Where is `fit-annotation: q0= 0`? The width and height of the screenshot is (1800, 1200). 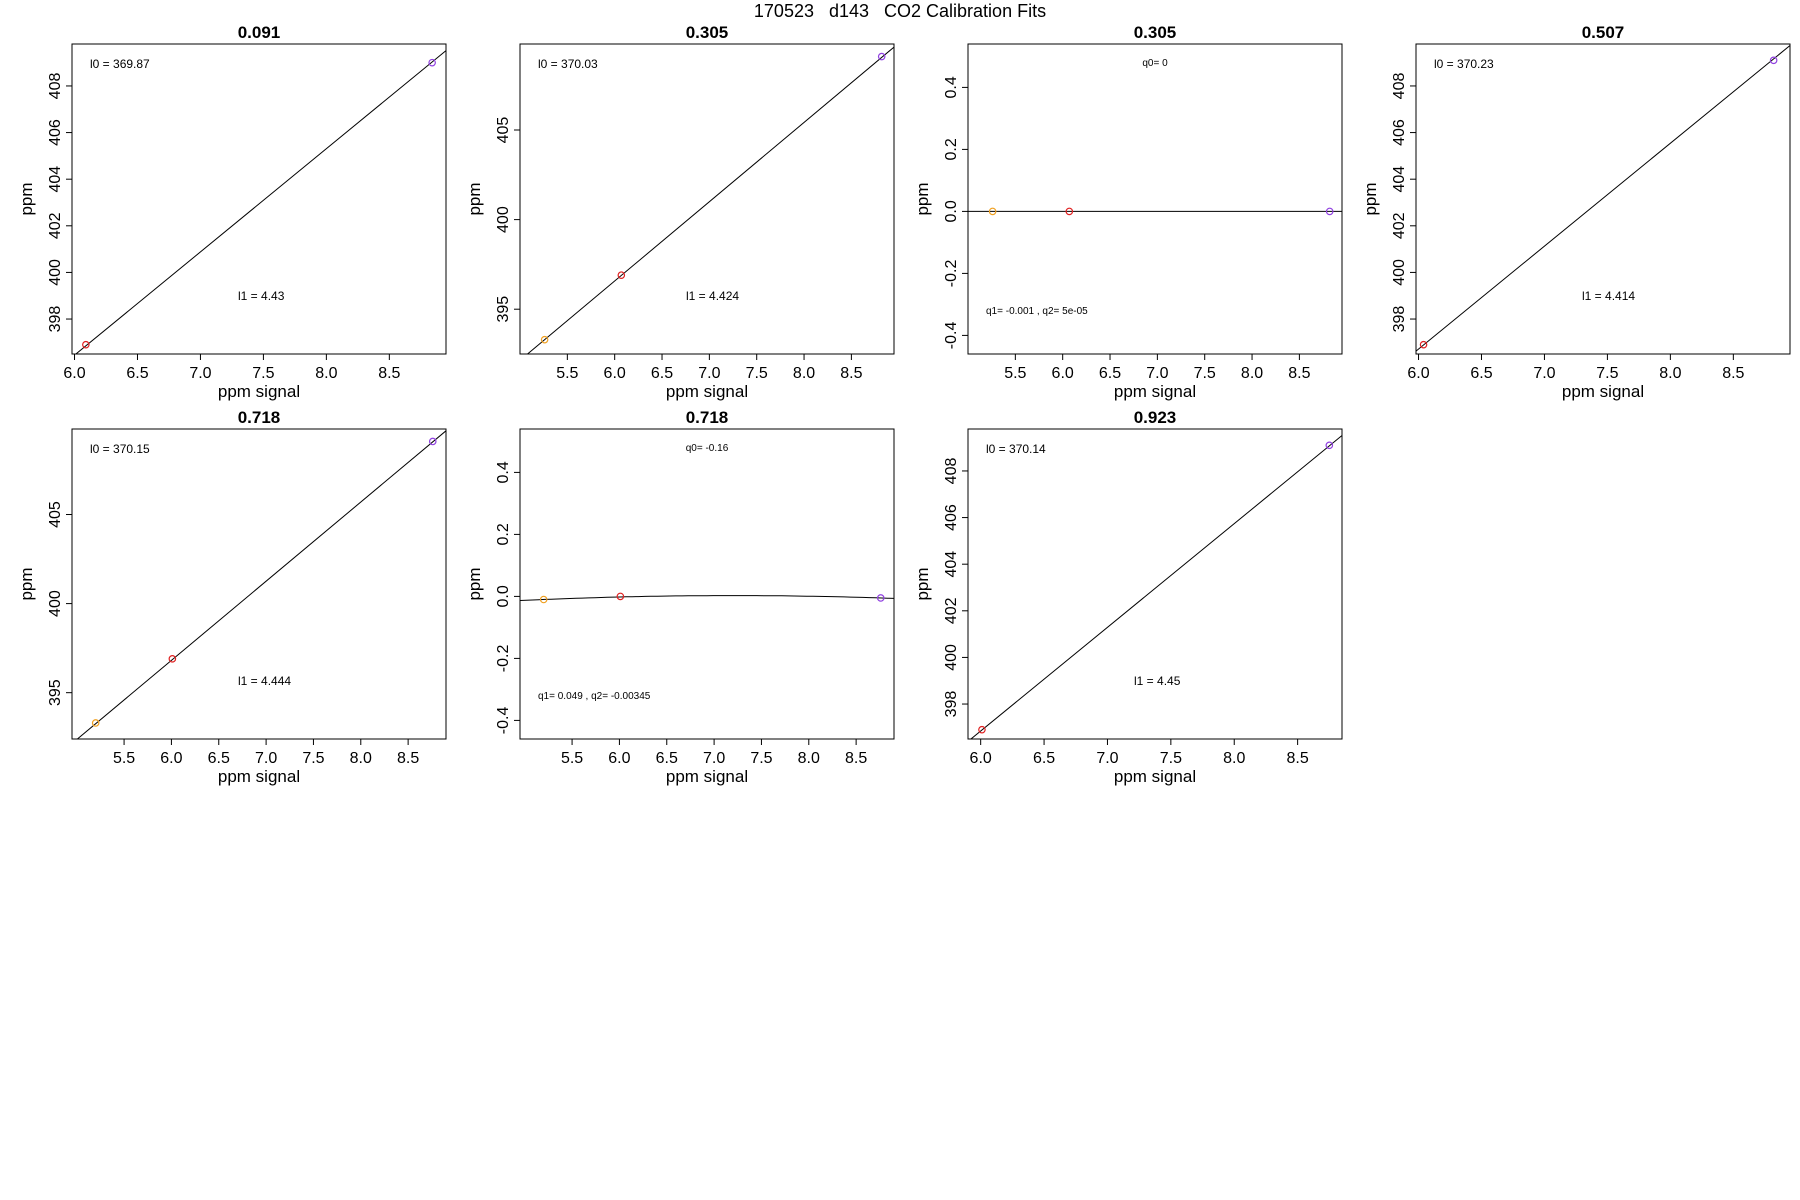
fit-annotation: q0= 0 is located at coordinates (1155, 63).